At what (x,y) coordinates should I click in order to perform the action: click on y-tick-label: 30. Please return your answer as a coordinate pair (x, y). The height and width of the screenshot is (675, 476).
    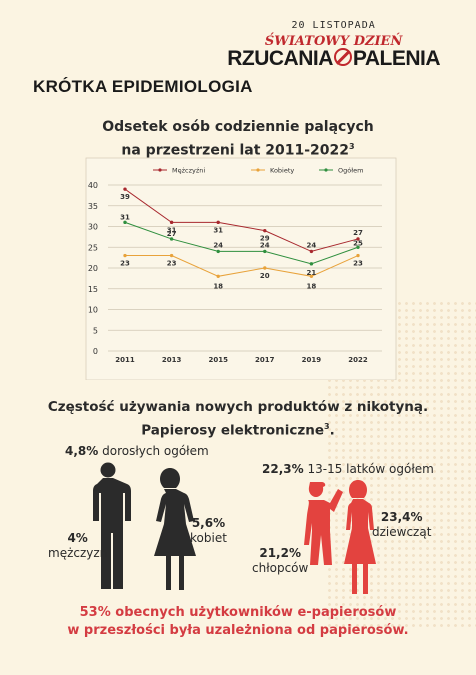
    Looking at the image, I should click on (93, 227).